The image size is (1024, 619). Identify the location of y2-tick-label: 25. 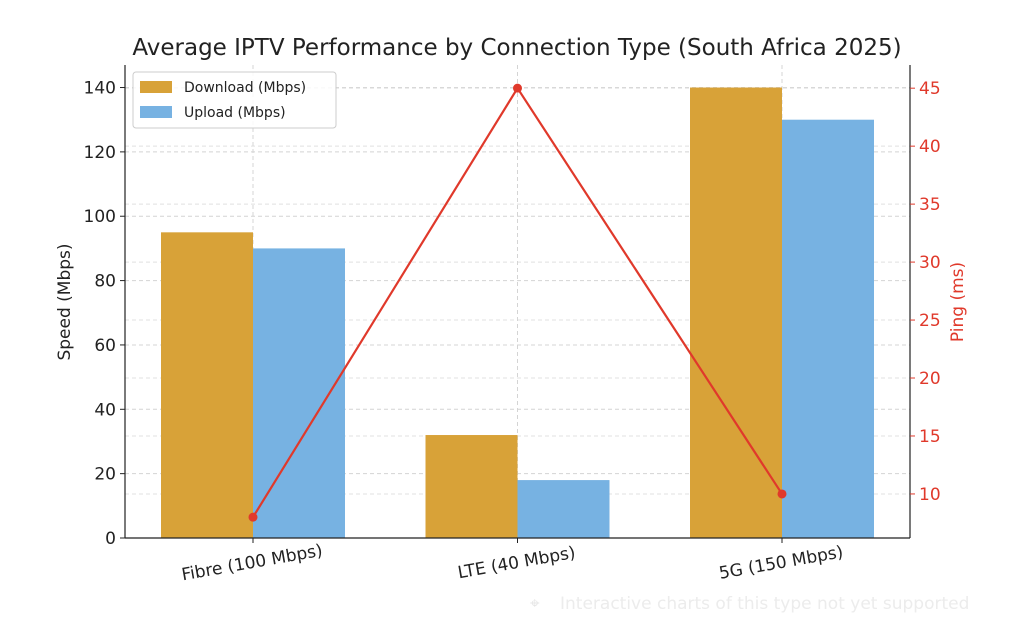
(930, 321).